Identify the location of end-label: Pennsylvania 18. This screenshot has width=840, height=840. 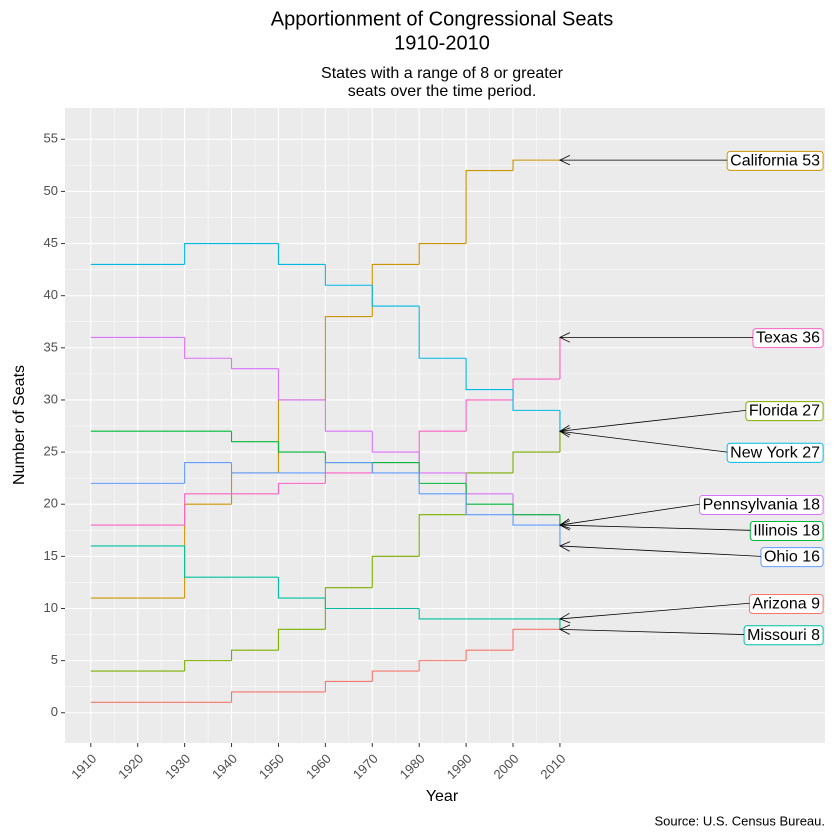
(762, 504).